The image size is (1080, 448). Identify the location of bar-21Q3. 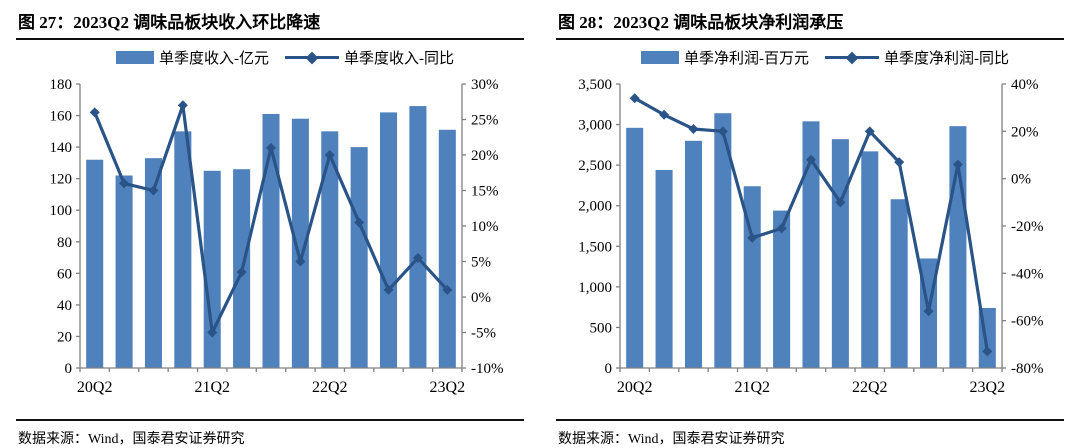
(782, 289).